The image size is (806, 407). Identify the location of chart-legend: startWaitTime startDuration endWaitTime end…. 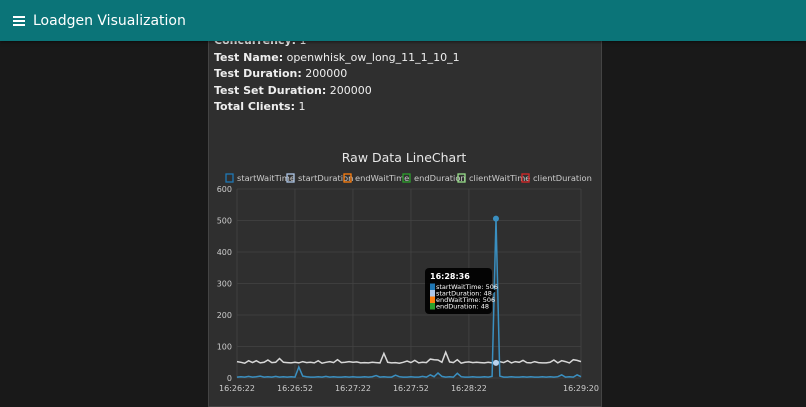
(408, 178).